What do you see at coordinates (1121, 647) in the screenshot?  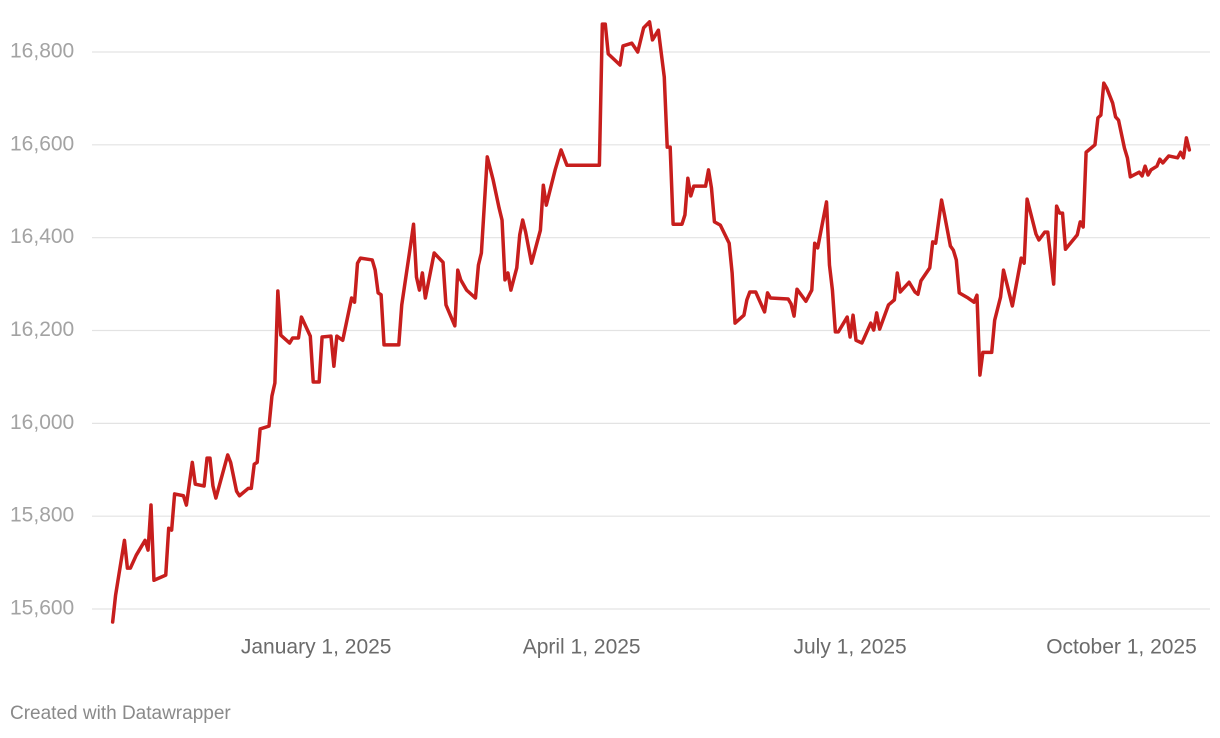 I see `x-tick-label: October 1, 2025` at bounding box center [1121, 647].